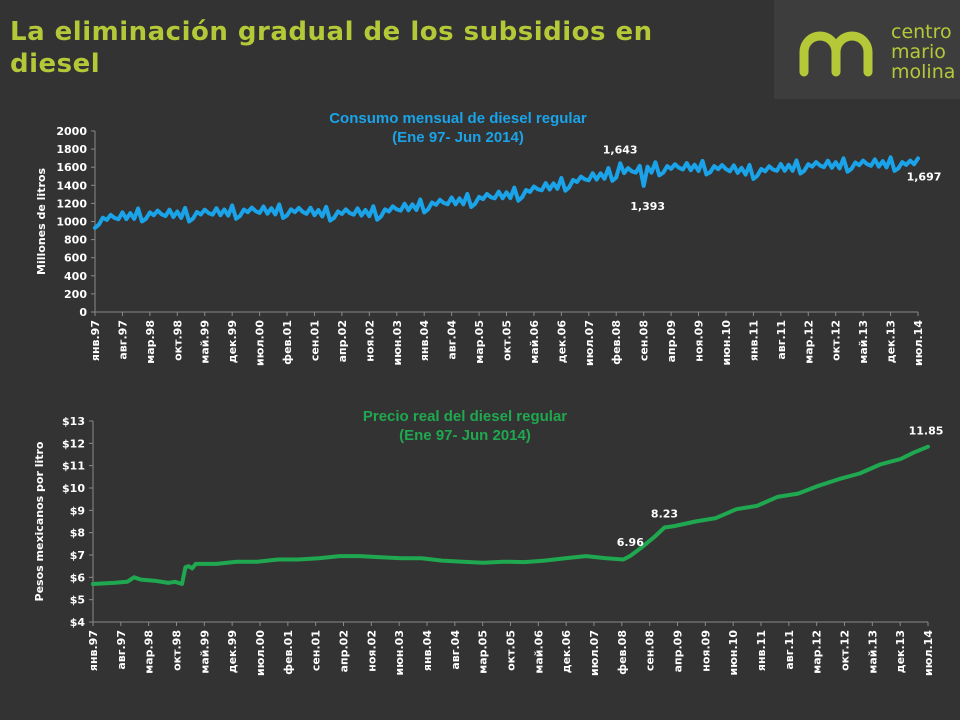 The height and width of the screenshot is (720, 960). Describe the element at coordinates (465, 416) in the screenshot. I see `chart-title-line1: Precio real del diesel regular` at that location.